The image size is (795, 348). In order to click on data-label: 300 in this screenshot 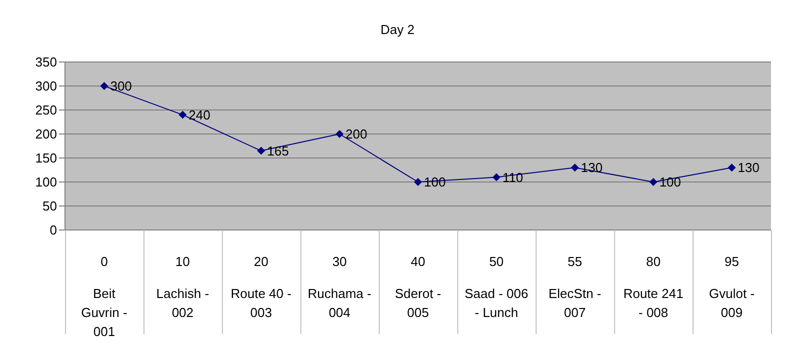, I will do `click(121, 86)`.